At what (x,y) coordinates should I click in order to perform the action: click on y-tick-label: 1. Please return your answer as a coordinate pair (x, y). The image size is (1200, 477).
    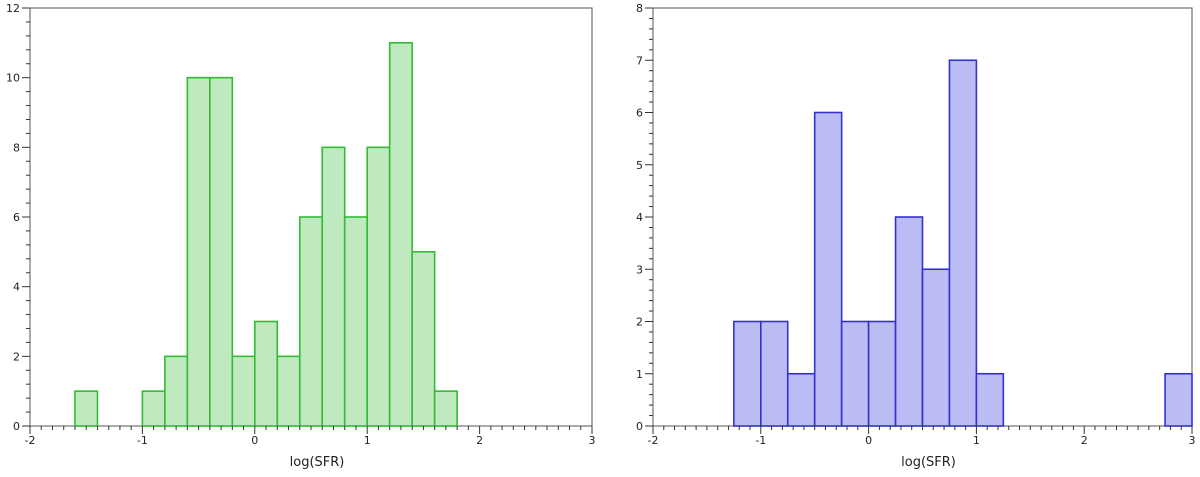
    Looking at the image, I should click on (639, 374).